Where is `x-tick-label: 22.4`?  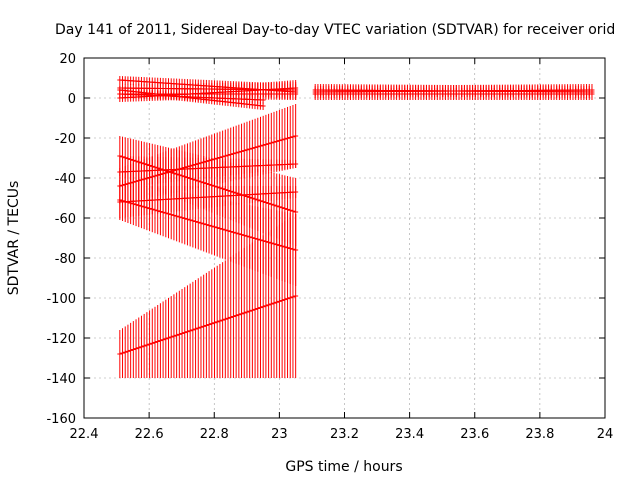 x-tick-label: 22.4 is located at coordinates (84, 434).